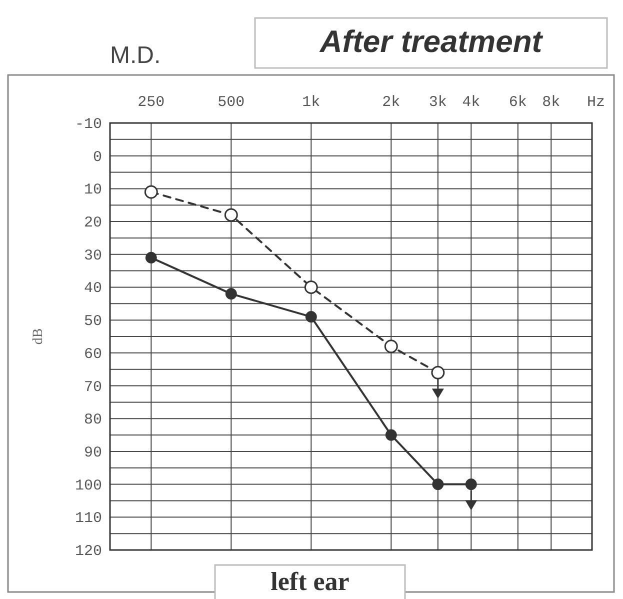  I want to click on y-tick-label: 10, so click(93, 190).